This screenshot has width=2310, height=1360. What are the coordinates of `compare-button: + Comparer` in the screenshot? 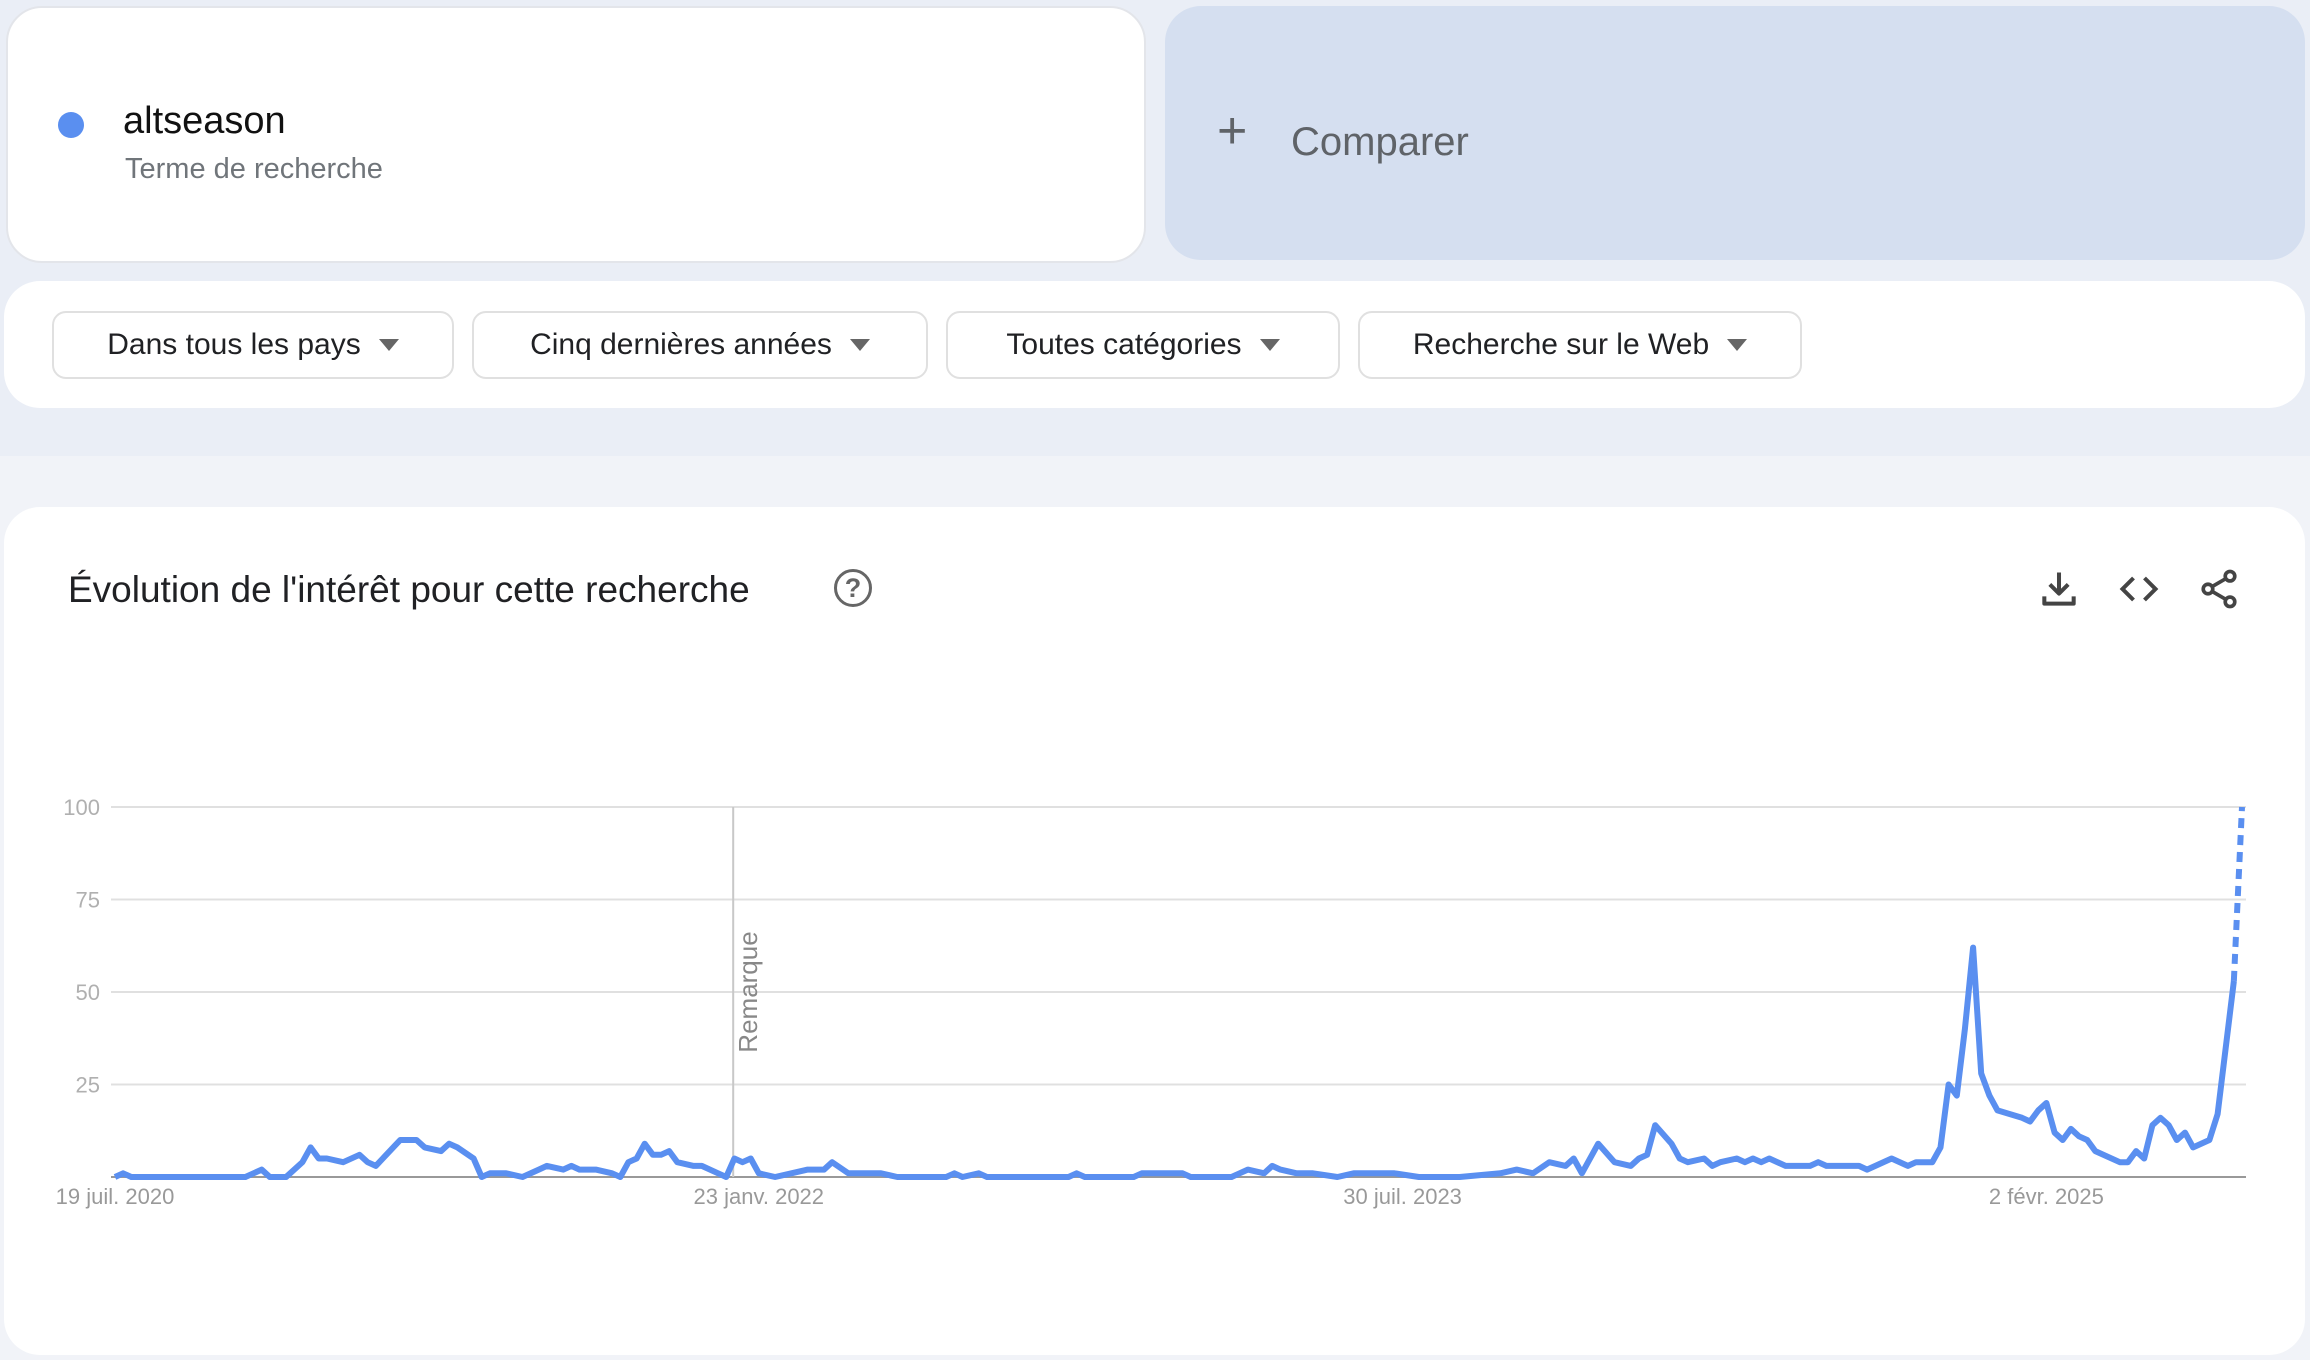 It's located at (1735, 133).